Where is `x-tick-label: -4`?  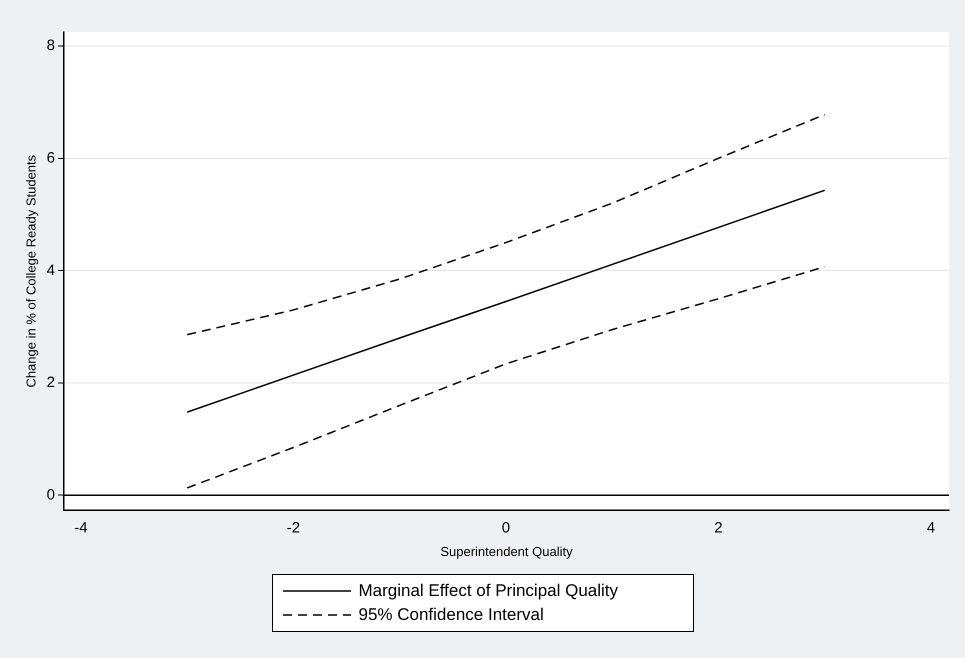 x-tick-label: -4 is located at coordinates (81, 528).